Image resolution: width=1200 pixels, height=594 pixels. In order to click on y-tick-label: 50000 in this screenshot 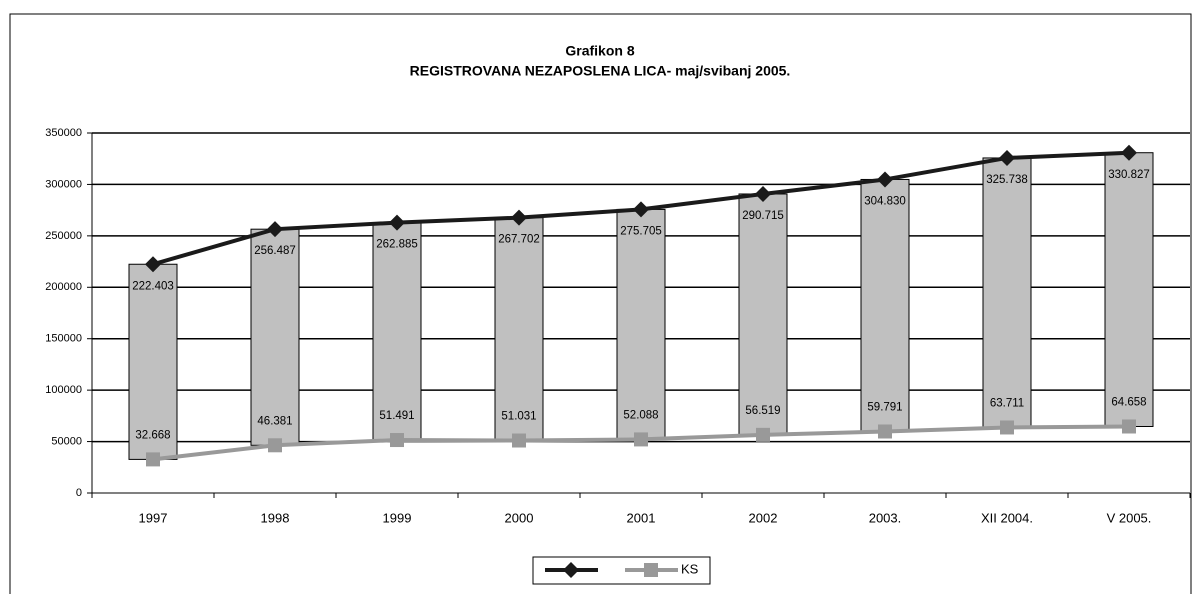, I will do `click(66, 441)`.